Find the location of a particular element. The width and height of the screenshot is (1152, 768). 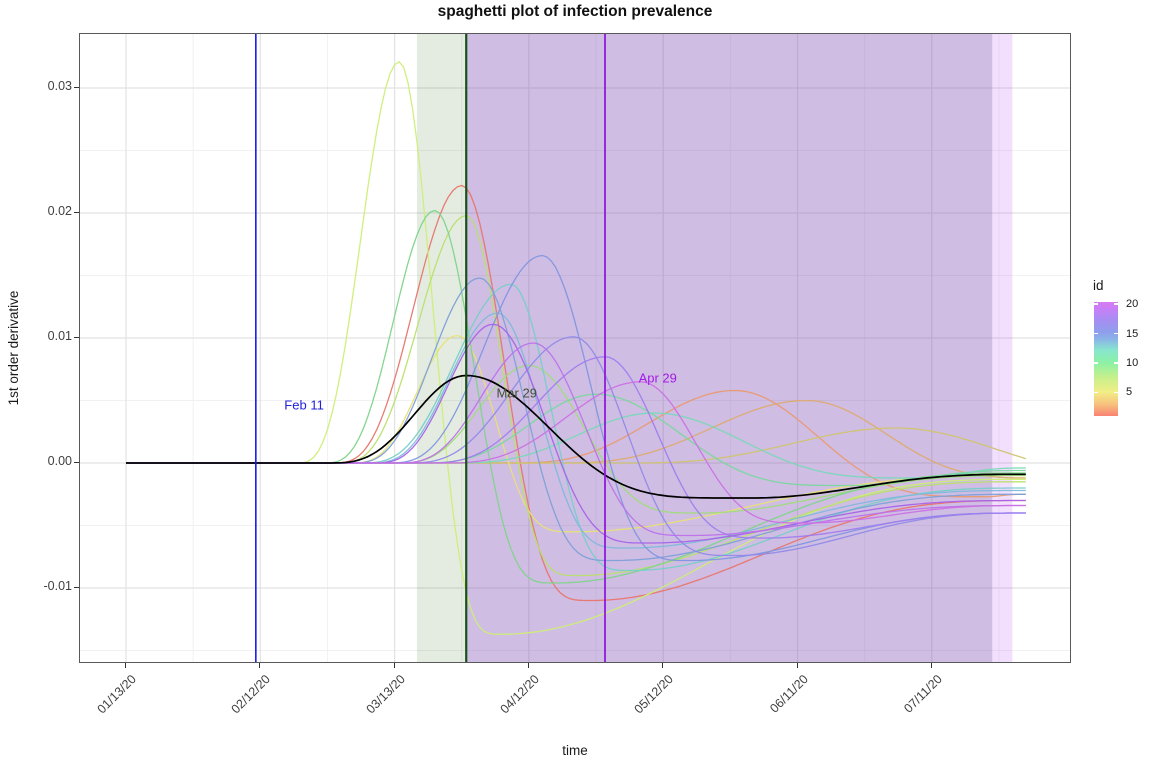

legend-tick-label: 20 is located at coordinates (1132, 304).